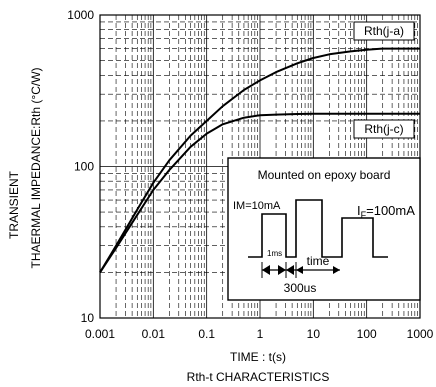 This screenshot has width=436, height=387. I want to click on y-axis-label-line-2: THAERMAL IMPEDANCE:Rth (°C/W), so click(36, 167).